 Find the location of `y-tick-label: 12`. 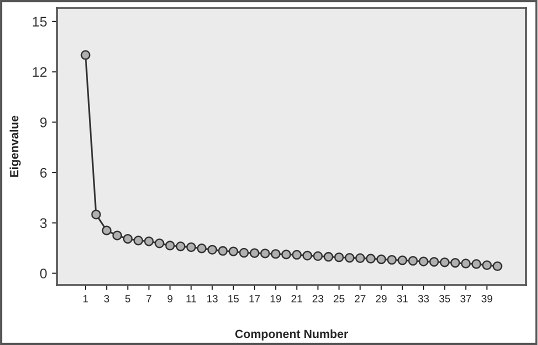

y-tick-label: 12 is located at coordinates (39, 72).